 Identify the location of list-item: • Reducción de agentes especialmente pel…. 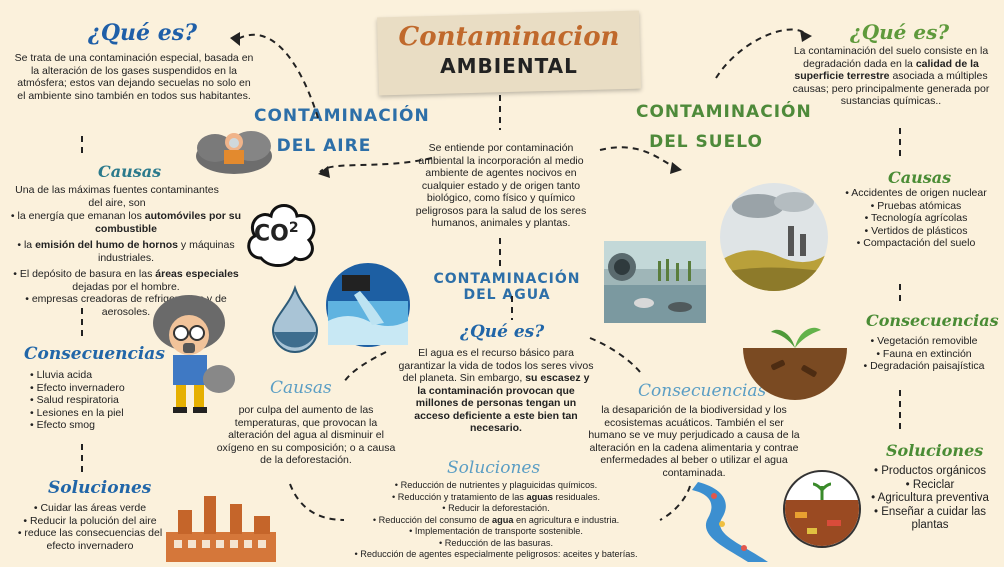
(496, 554).